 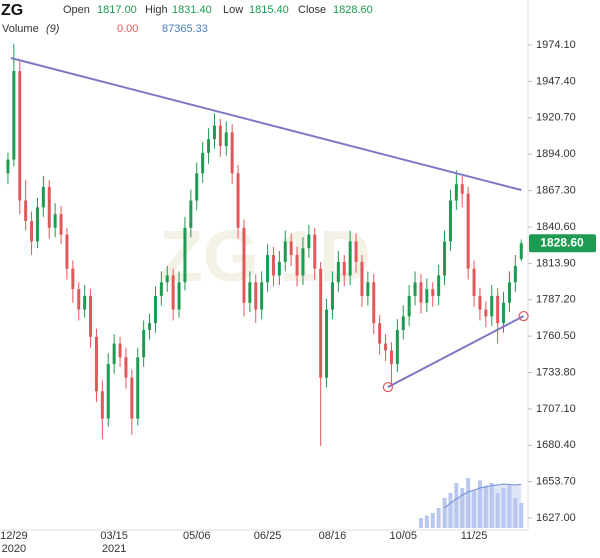 What do you see at coordinates (556, 45) in the screenshot?
I see `y-tick-label: 1974.10` at bounding box center [556, 45].